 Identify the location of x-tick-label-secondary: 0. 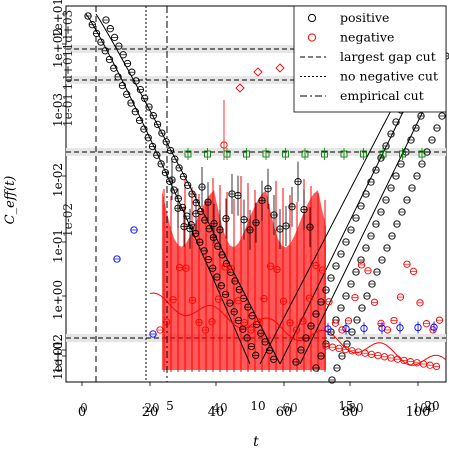
(84, 408).